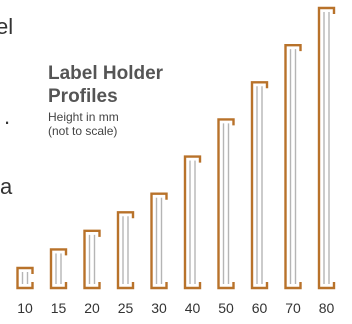  Describe the element at coordinates (92, 308) in the screenshot. I see `size-label-20: 20` at that location.